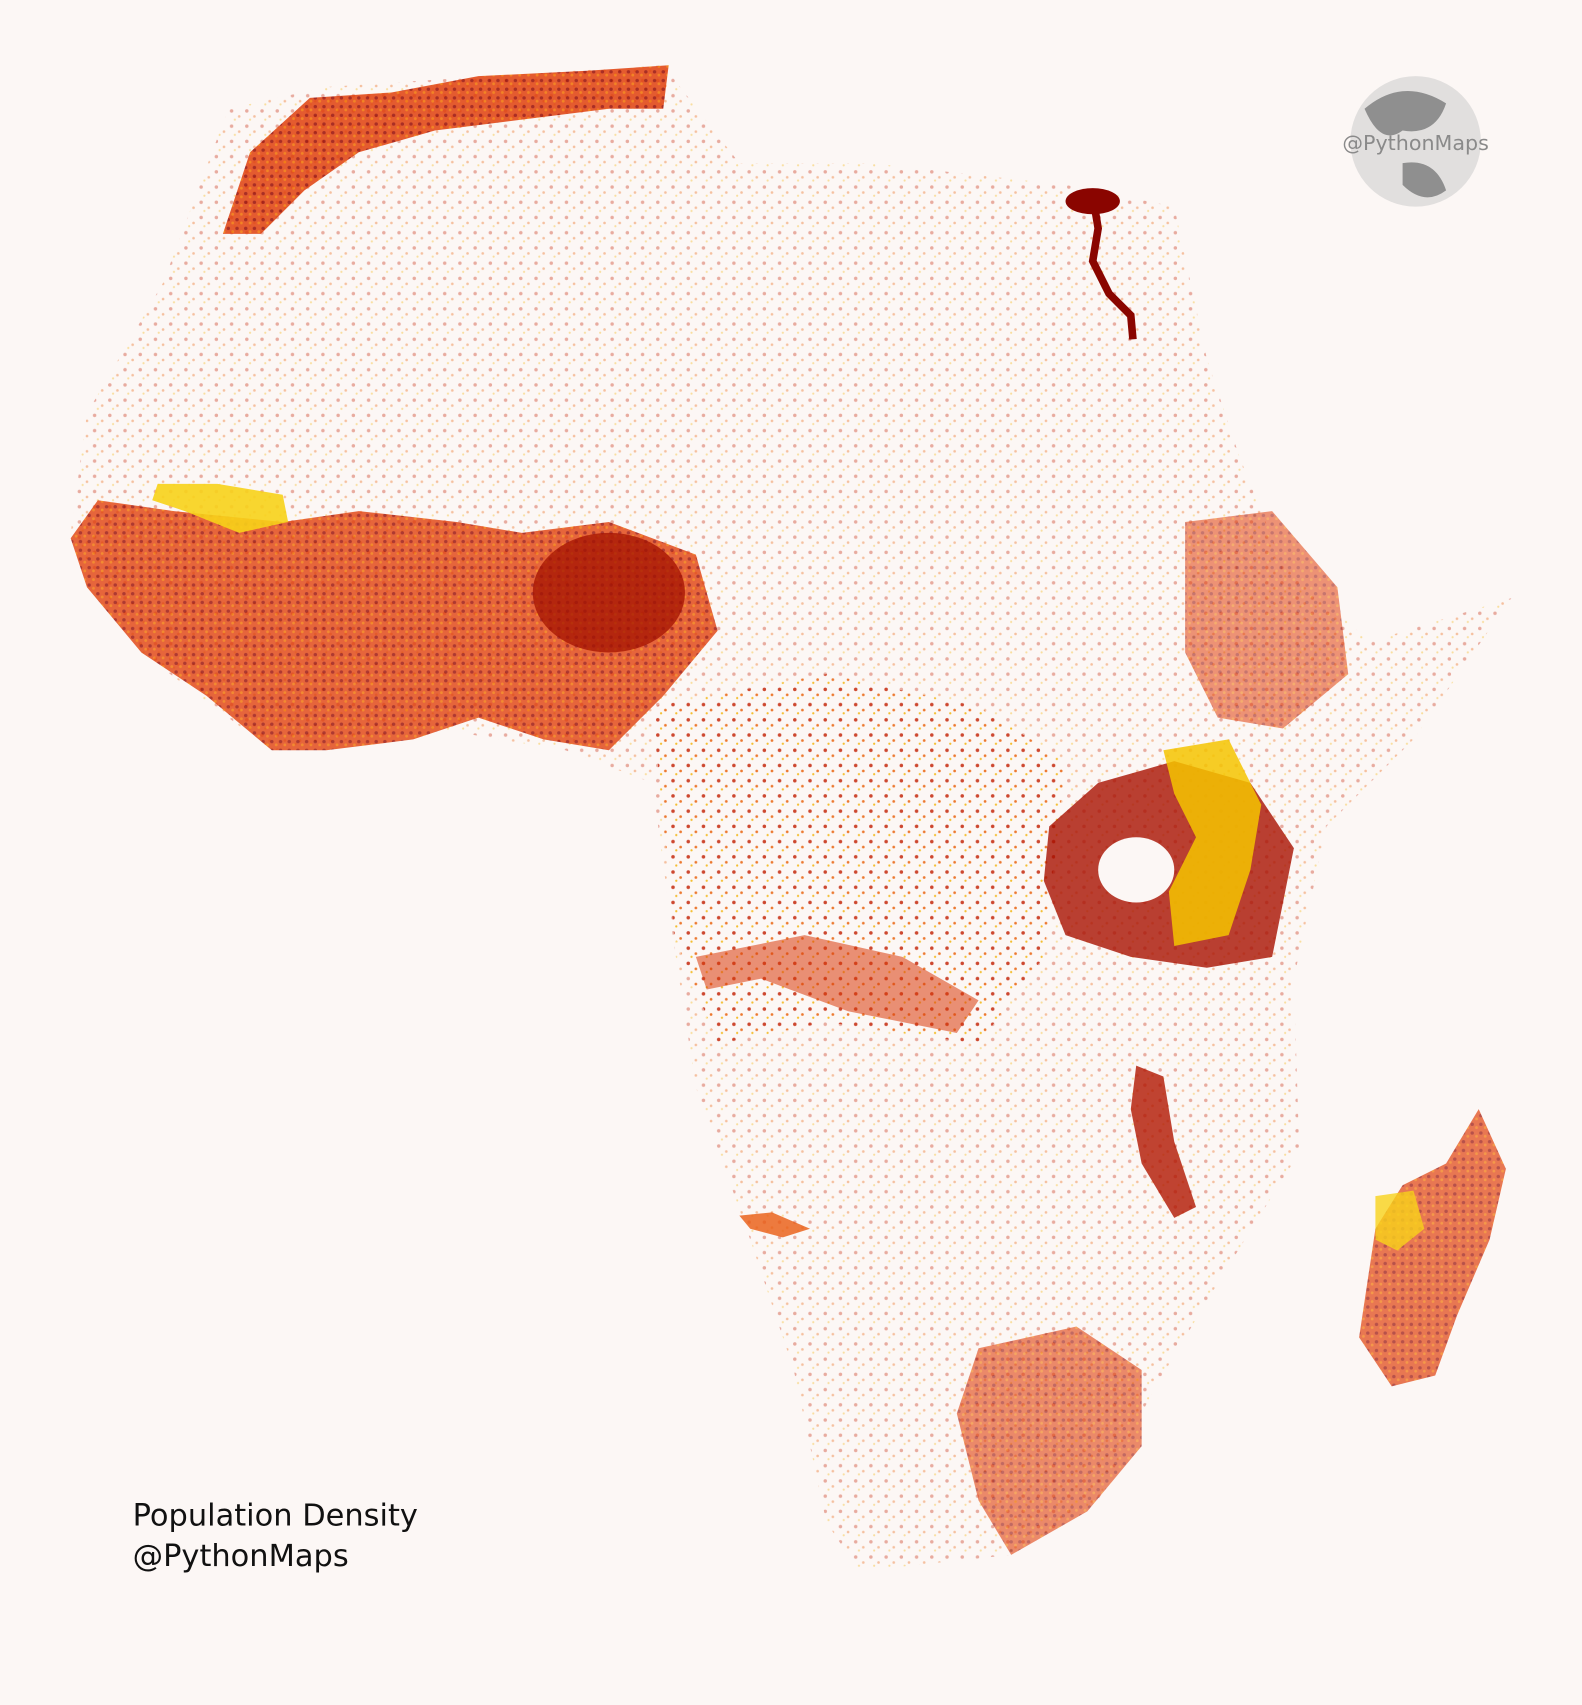 Image resolution: width=1582 pixels, height=1705 pixels. What do you see at coordinates (775, 1225) in the screenshot?
I see `namibia-strip` at bounding box center [775, 1225].